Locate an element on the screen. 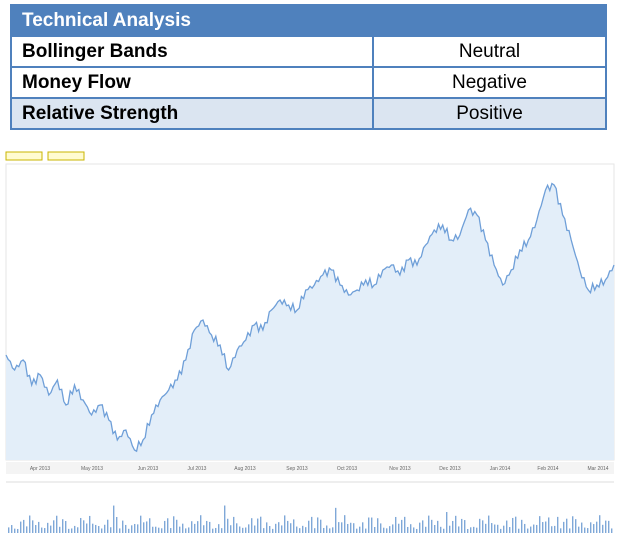  table-title: Technical Analysis is located at coordinates (308, 20).